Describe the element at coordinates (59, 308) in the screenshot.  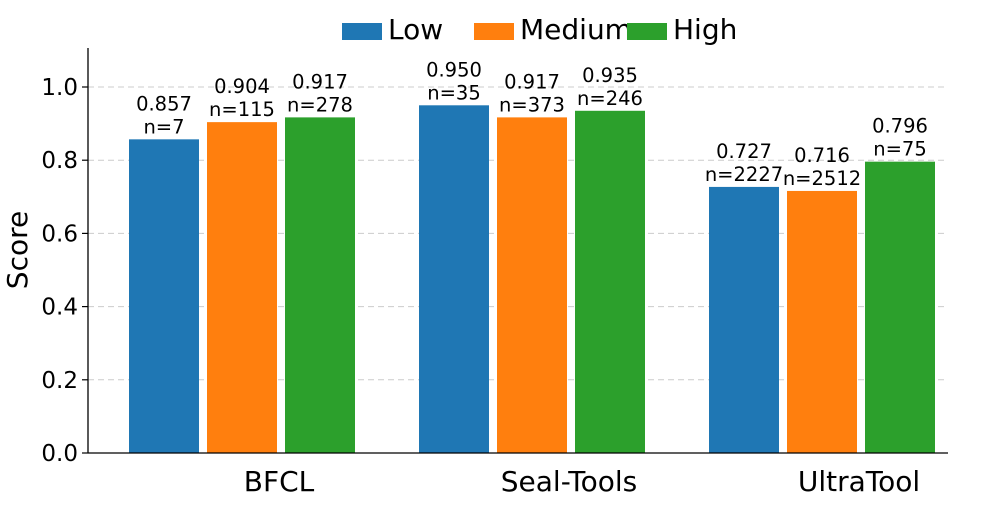
I see `y-tick-label: 0.4` at that location.